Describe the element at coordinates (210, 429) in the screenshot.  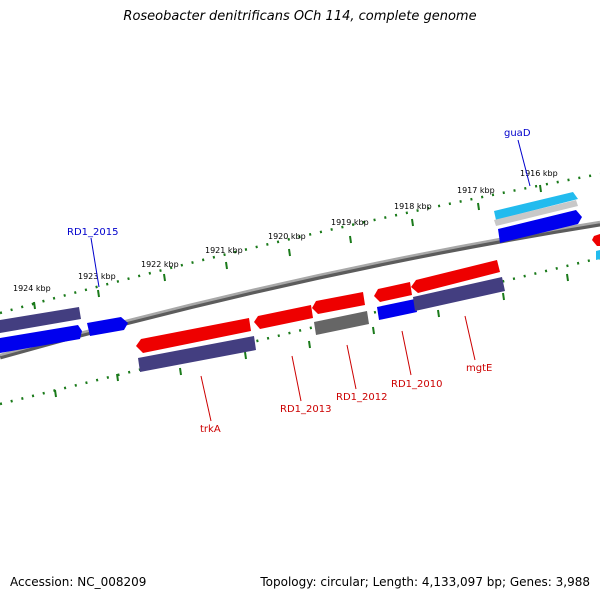
I see `gene-label-trka: trkA` at that location.